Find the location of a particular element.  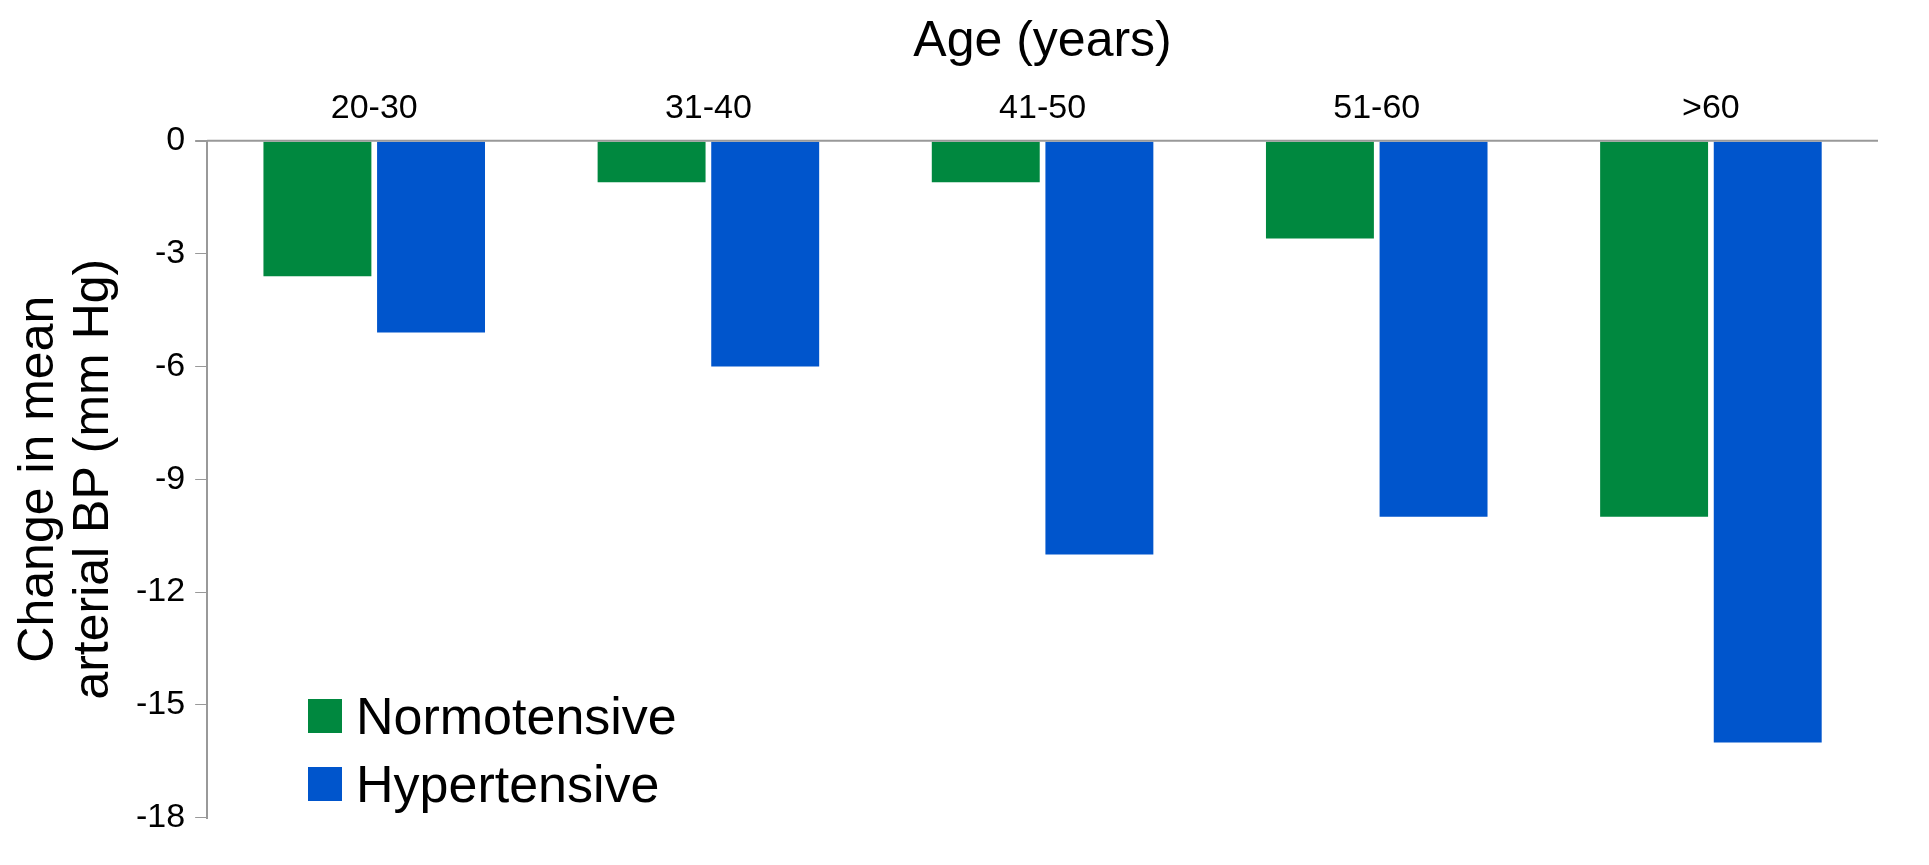

x-axis-title: Age (years) is located at coordinates (1042, 38).